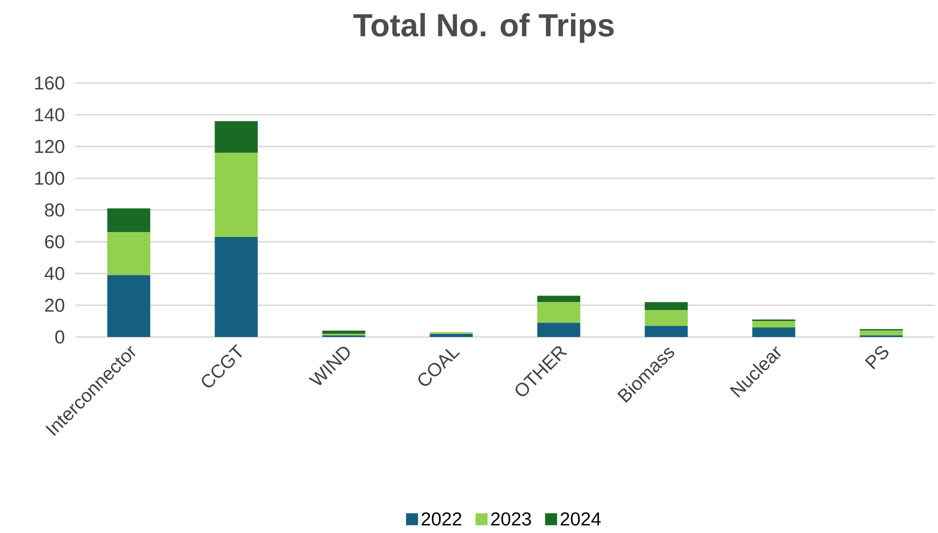 This screenshot has width=938, height=533. Describe the element at coordinates (54, 241) in the screenshot. I see `y-tick-label: 60` at that location.